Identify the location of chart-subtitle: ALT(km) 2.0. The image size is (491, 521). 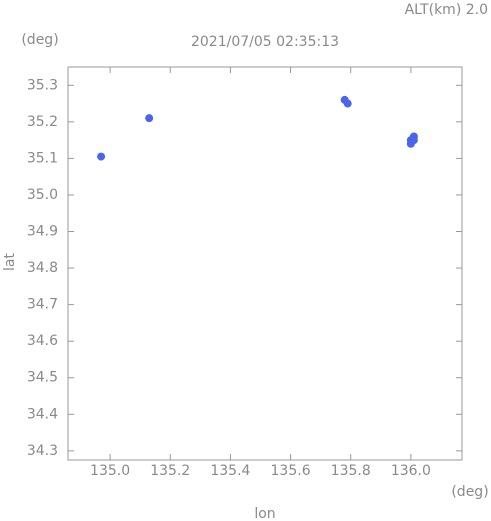
(446, 10).